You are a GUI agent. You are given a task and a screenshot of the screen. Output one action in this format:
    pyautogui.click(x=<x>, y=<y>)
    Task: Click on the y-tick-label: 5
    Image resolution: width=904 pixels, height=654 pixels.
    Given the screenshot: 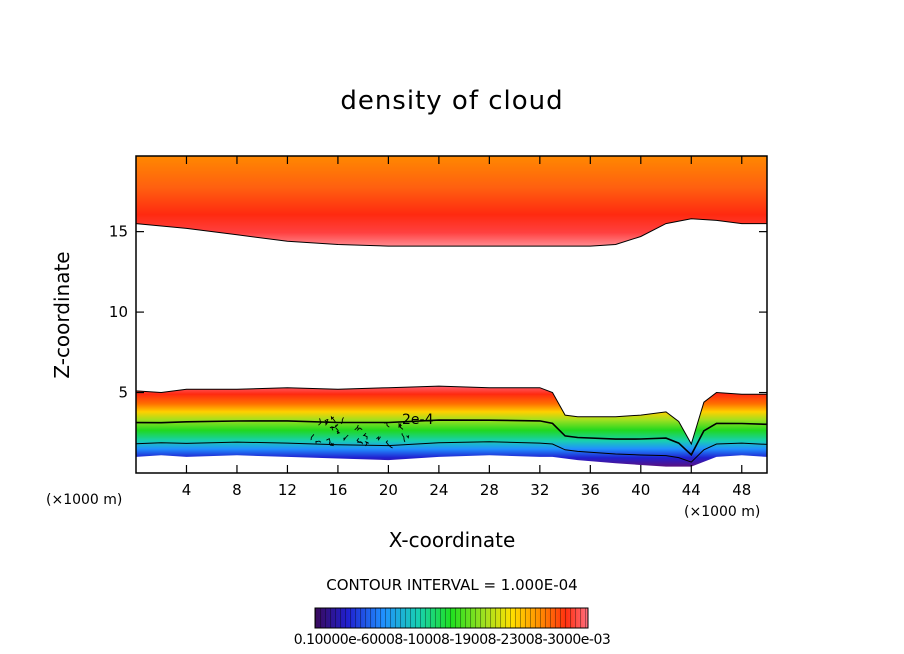 What is the action you would take?
    pyautogui.click(x=123, y=393)
    